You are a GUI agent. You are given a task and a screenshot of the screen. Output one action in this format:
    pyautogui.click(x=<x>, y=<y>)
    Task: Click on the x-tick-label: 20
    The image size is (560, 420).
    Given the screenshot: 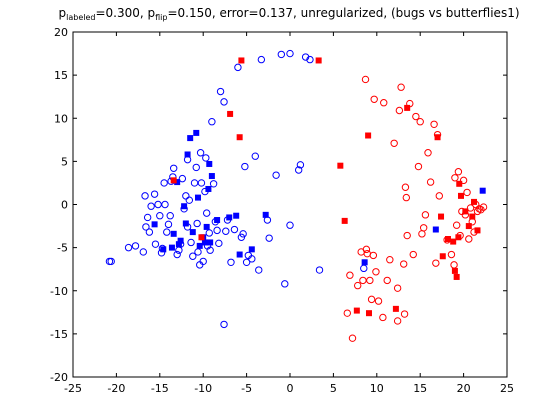 What is the action you would take?
    pyautogui.click(x=464, y=388)
    